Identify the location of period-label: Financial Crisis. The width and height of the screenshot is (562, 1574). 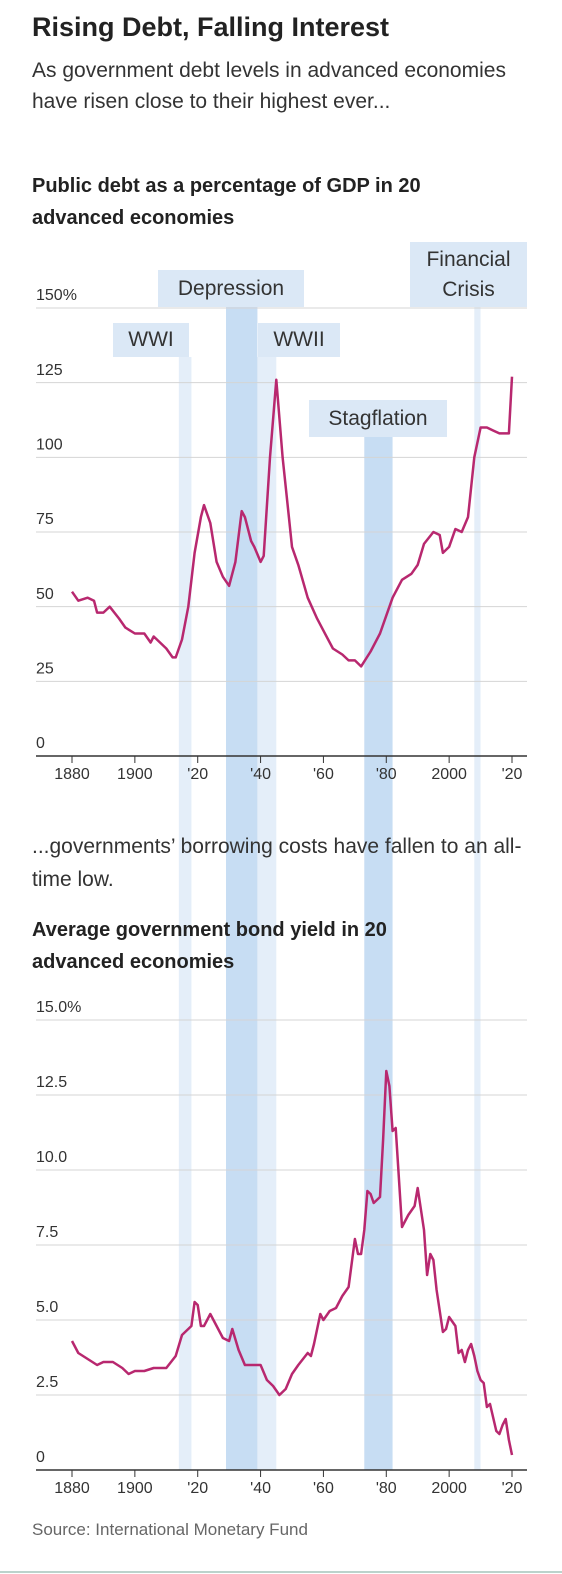
(468, 274).